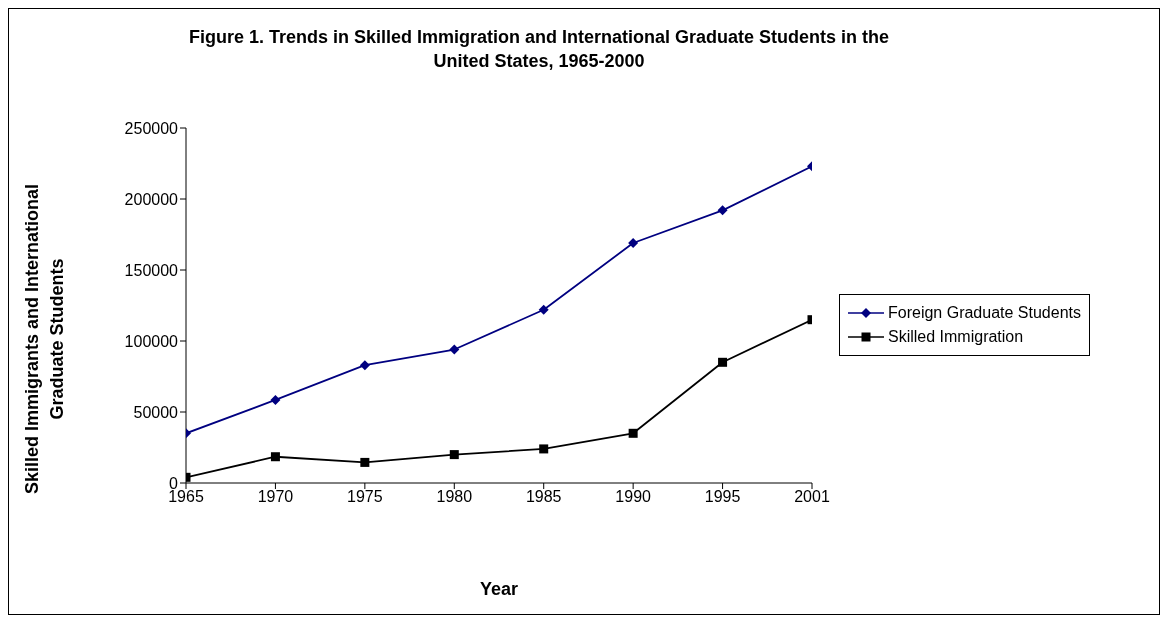  I want to click on x-tick-label: 1965, so click(186, 497).